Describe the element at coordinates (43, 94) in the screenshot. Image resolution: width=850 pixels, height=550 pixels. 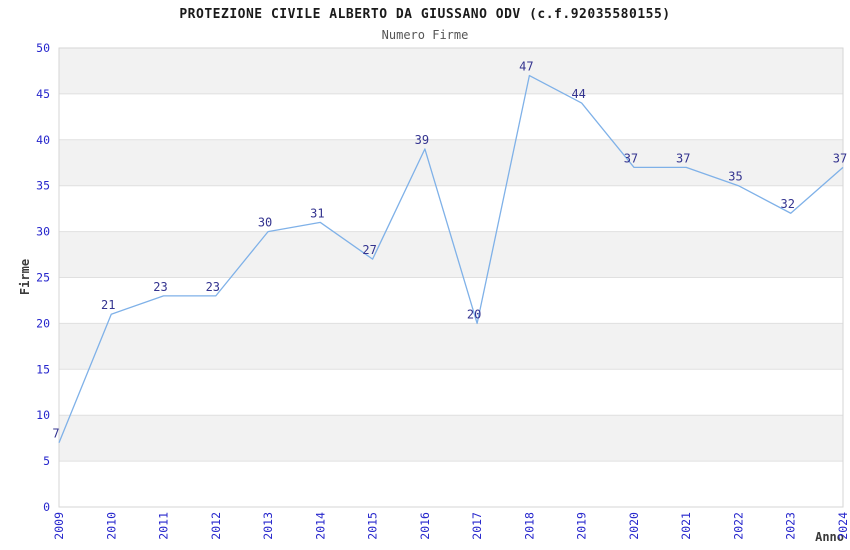
I see `y-tick-label: 45` at that location.